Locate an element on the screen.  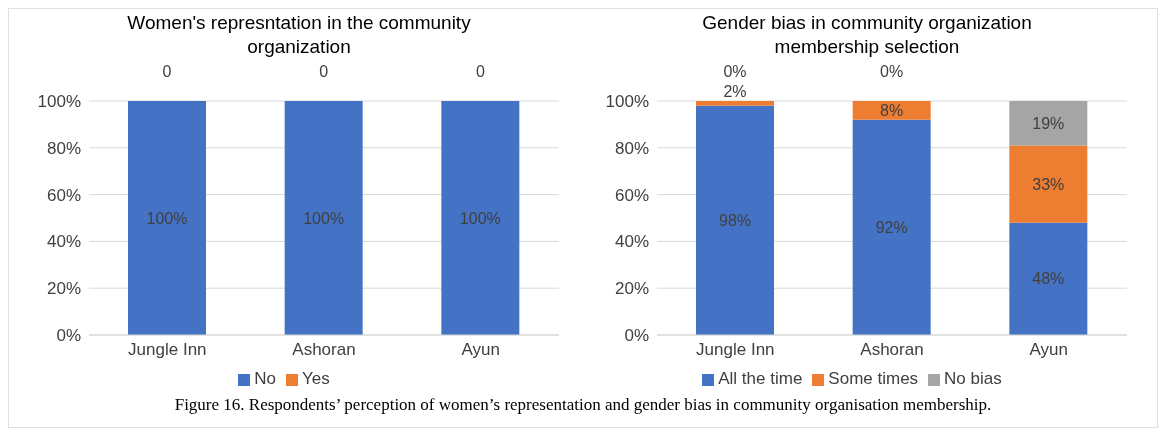
legend-label: All the time is located at coordinates (760, 378).